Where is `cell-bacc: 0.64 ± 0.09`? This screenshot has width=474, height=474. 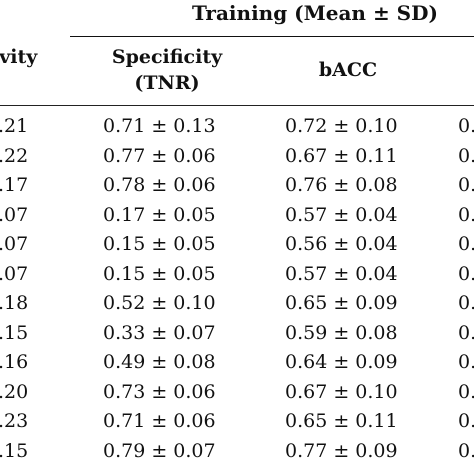 cell-bacc: 0.64 ± 0.09 is located at coordinates (341, 362).